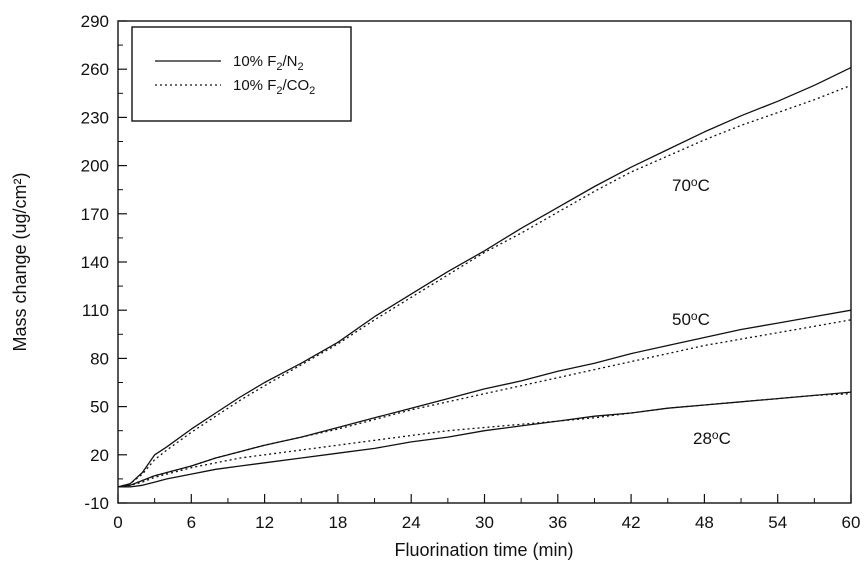 The width and height of the screenshot is (867, 564). What do you see at coordinates (851, 522) in the screenshot?
I see `x-tick-label-10: 60` at bounding box center [851, 522].